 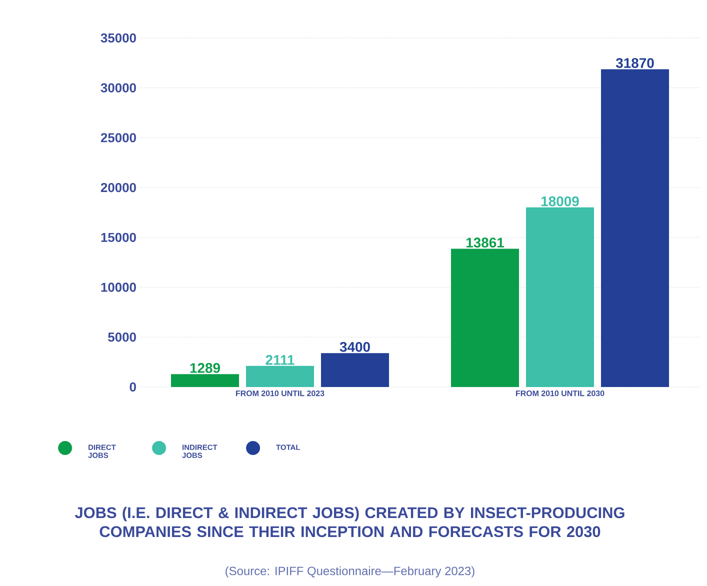 I want to click on y-tick-label: 15000, so click(x=118, y=237).